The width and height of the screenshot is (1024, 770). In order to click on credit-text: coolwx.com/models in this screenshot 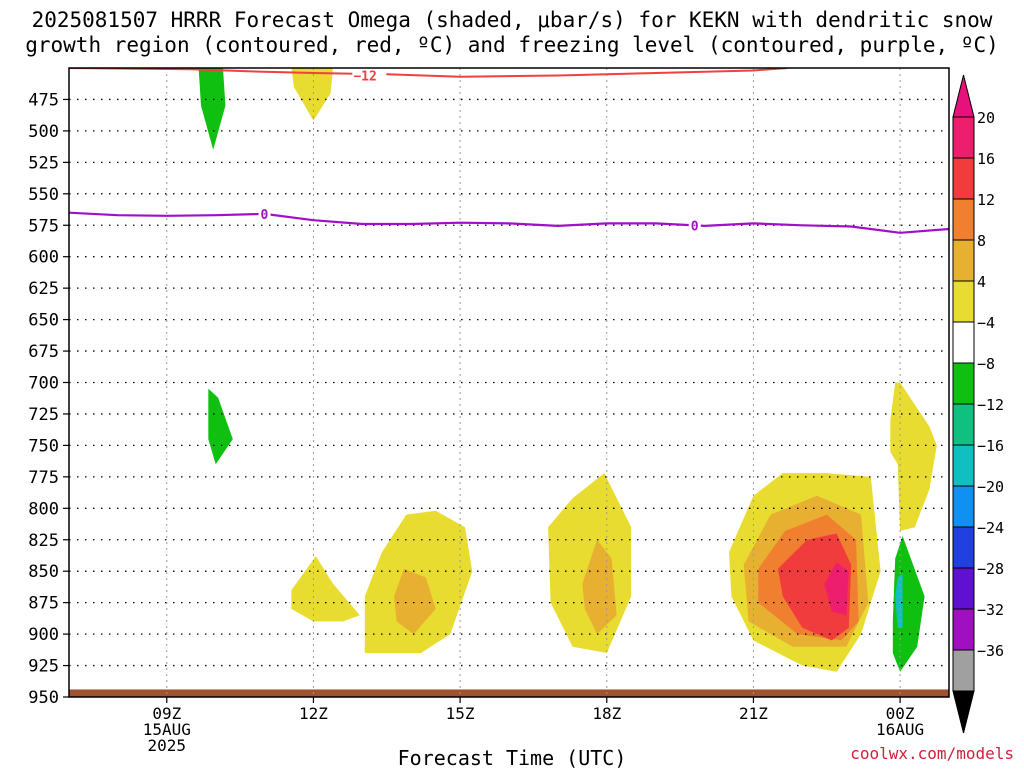, I will do `click(932, 753)`.